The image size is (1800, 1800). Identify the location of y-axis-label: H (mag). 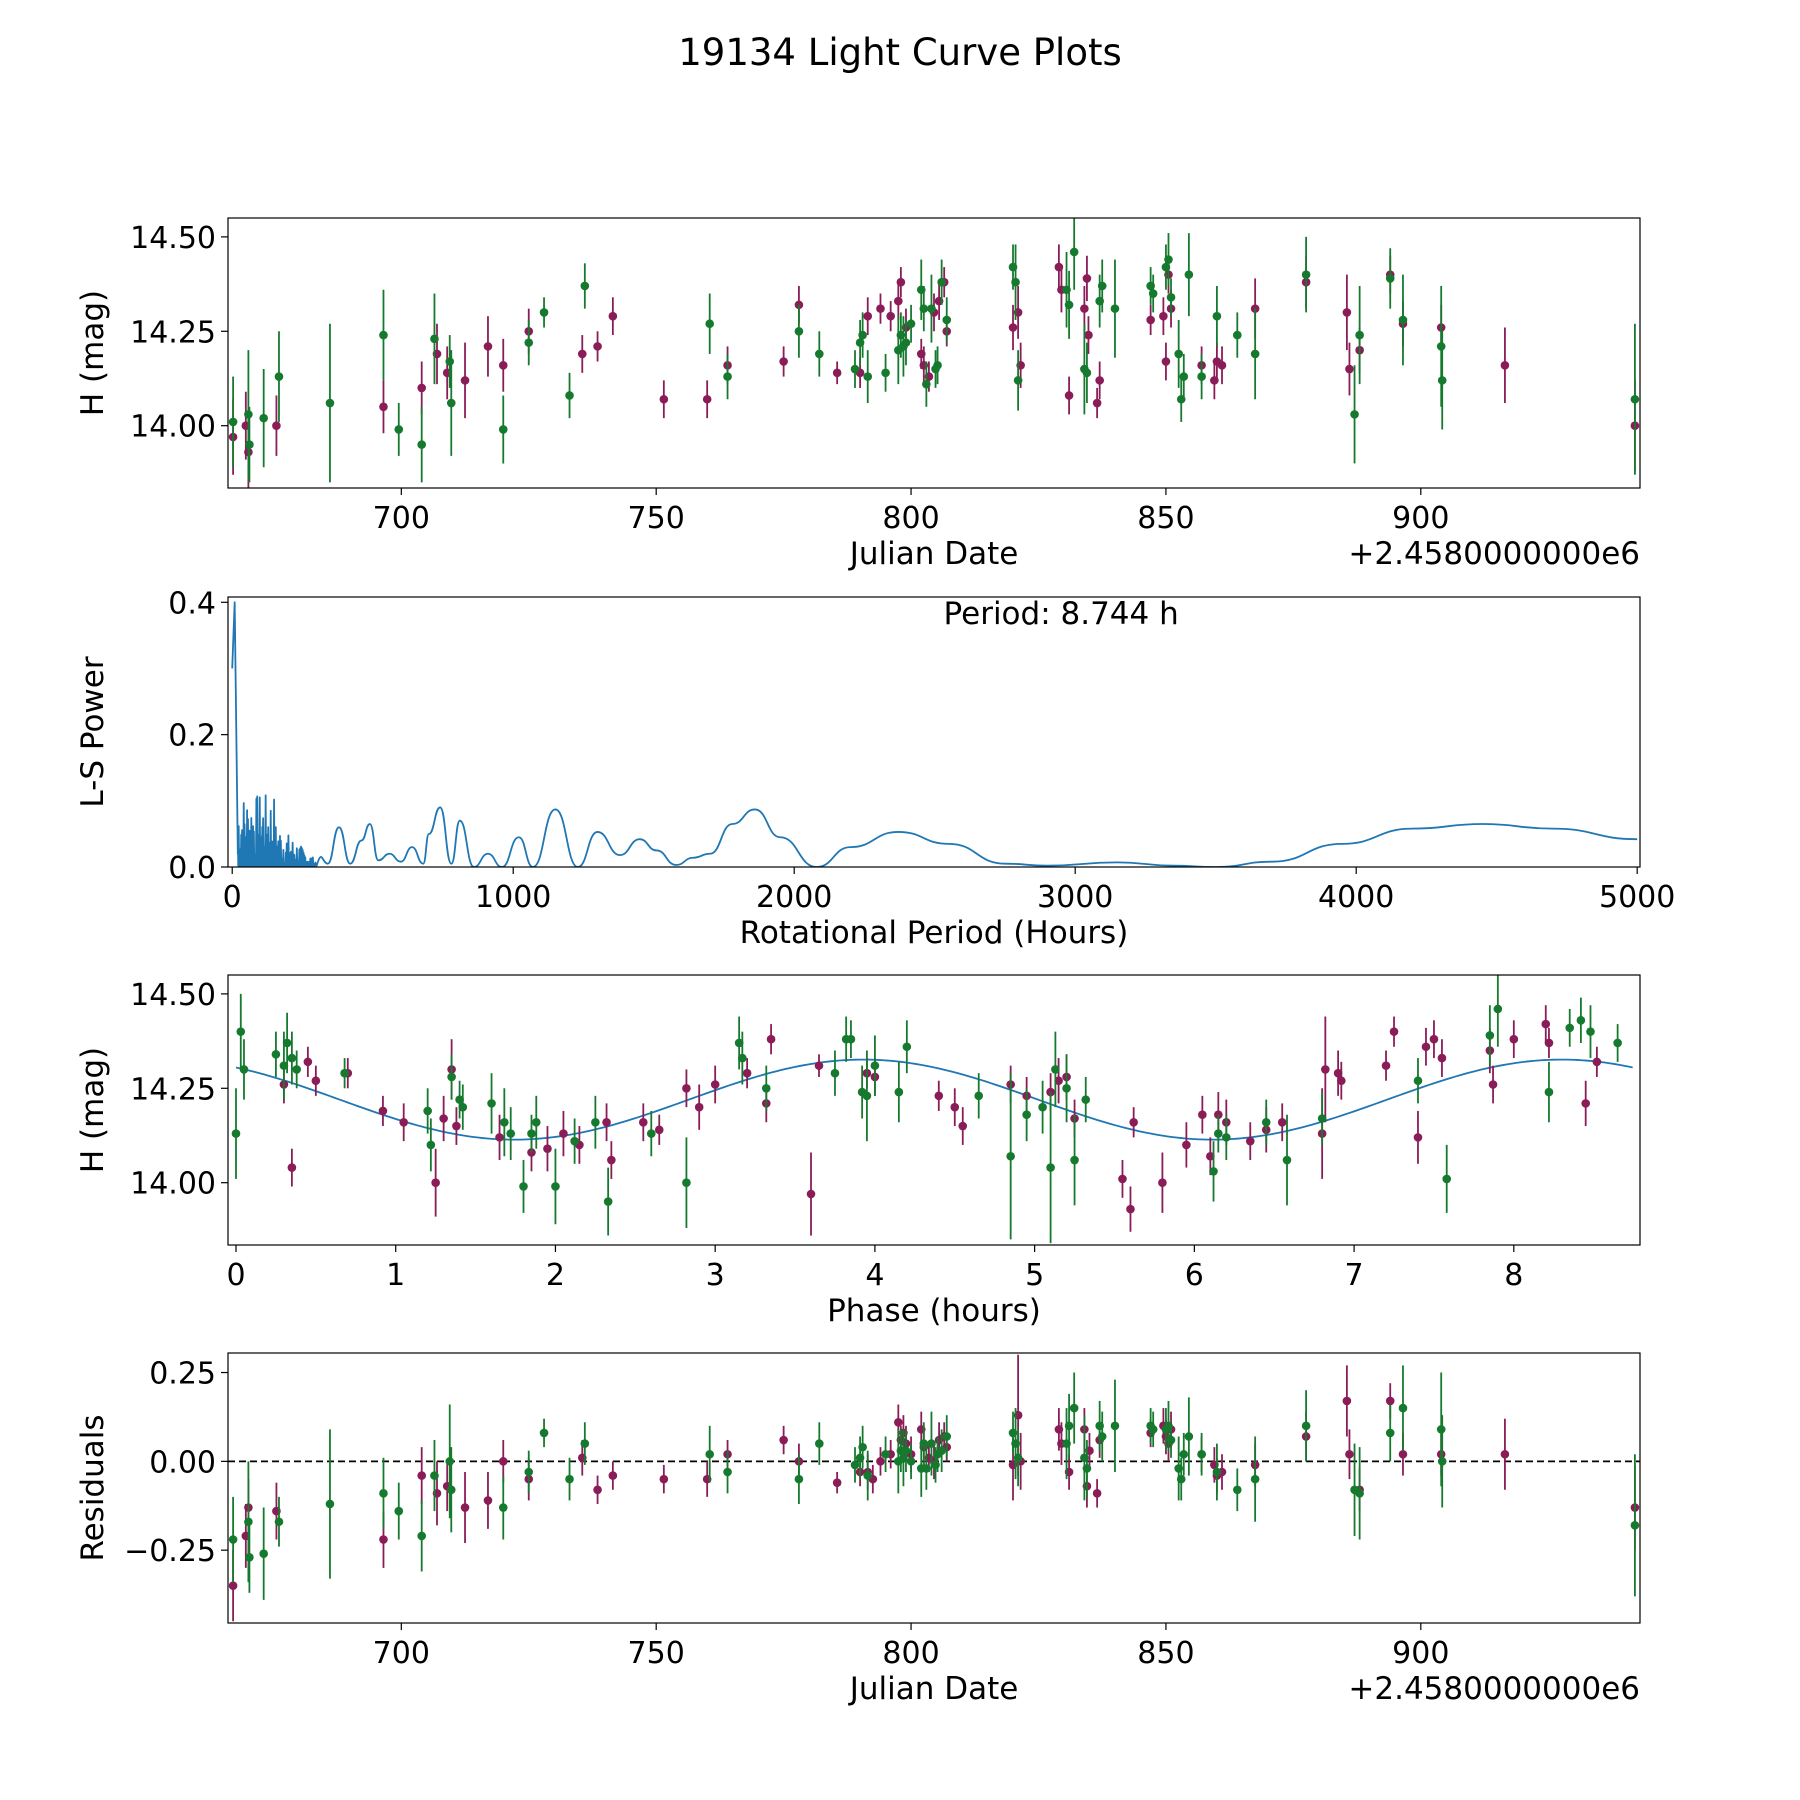
(93, 1110).